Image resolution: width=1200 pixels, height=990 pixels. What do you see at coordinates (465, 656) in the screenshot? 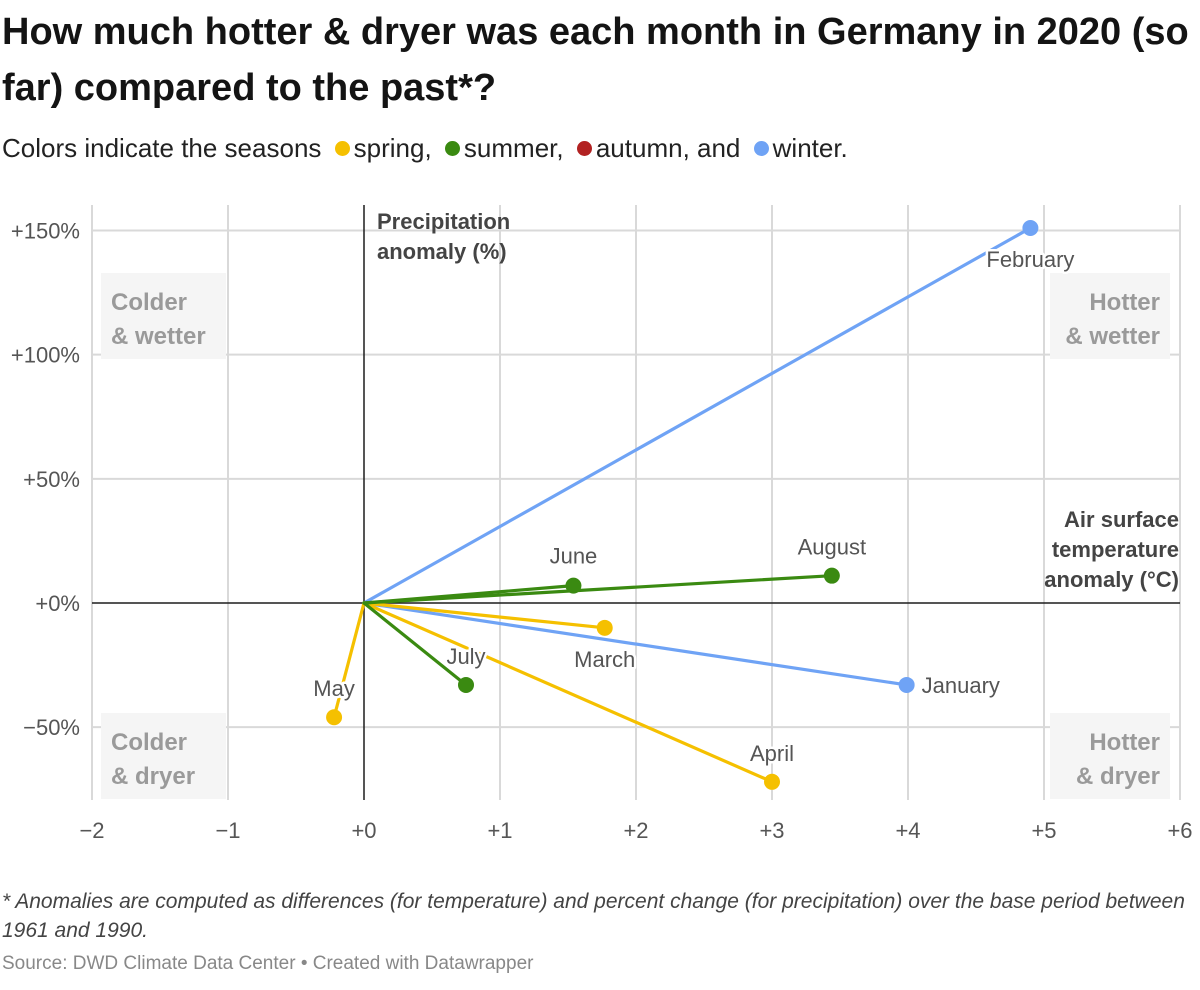
I see `month-label-july: July` at bounding box center [465, 656].